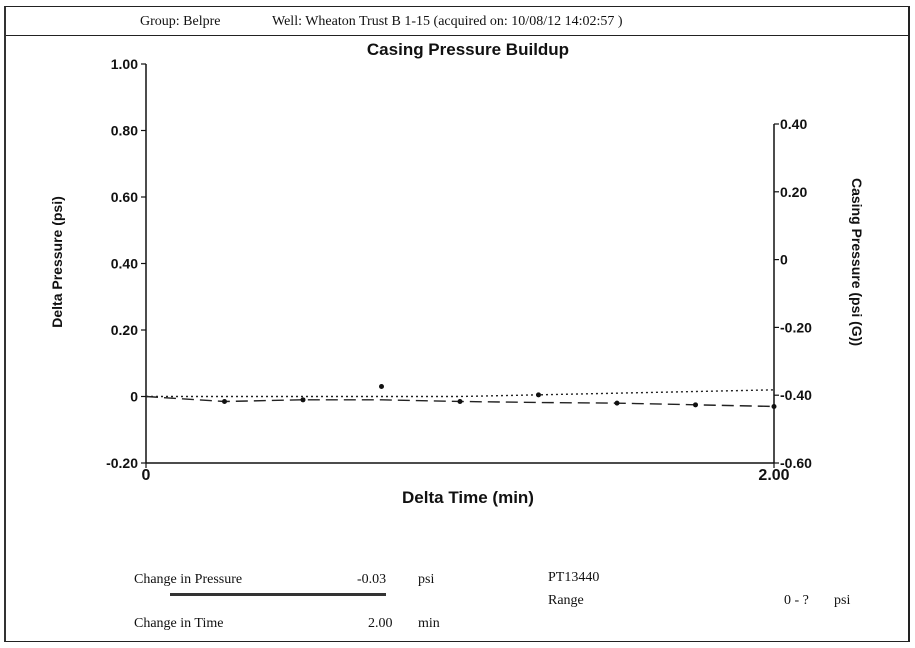  What do you see at coordinates (857, 262) in the screenshot?
I see `right-axis-title: Casing Pressure (psi (G))` at bounding box center [857, 262].